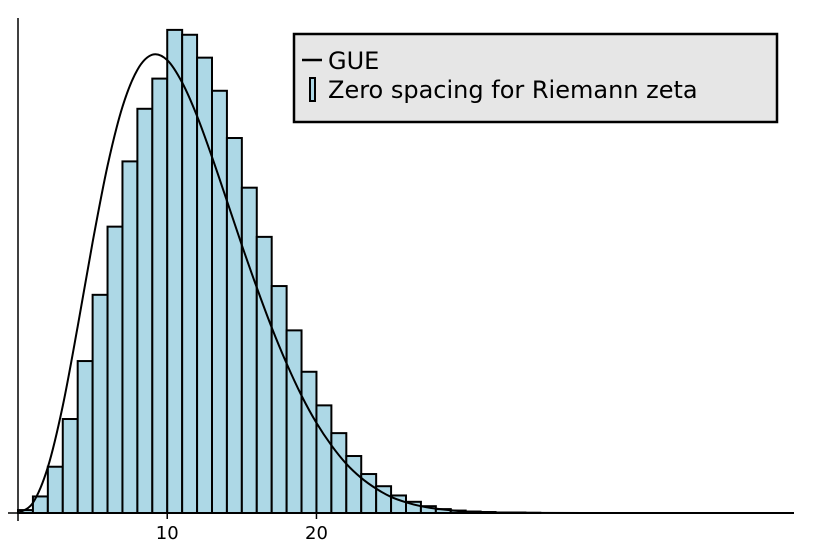  What do you see at coordinates (242, 528) in the screenshot?
I see `x-axis-ticks: 10 20` at bounding box center [242, 528].